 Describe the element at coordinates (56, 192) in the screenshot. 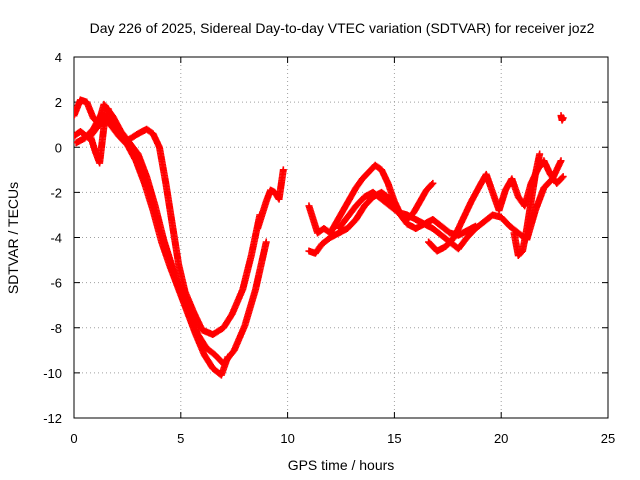

I see `y-tick-label: -2` at that location.